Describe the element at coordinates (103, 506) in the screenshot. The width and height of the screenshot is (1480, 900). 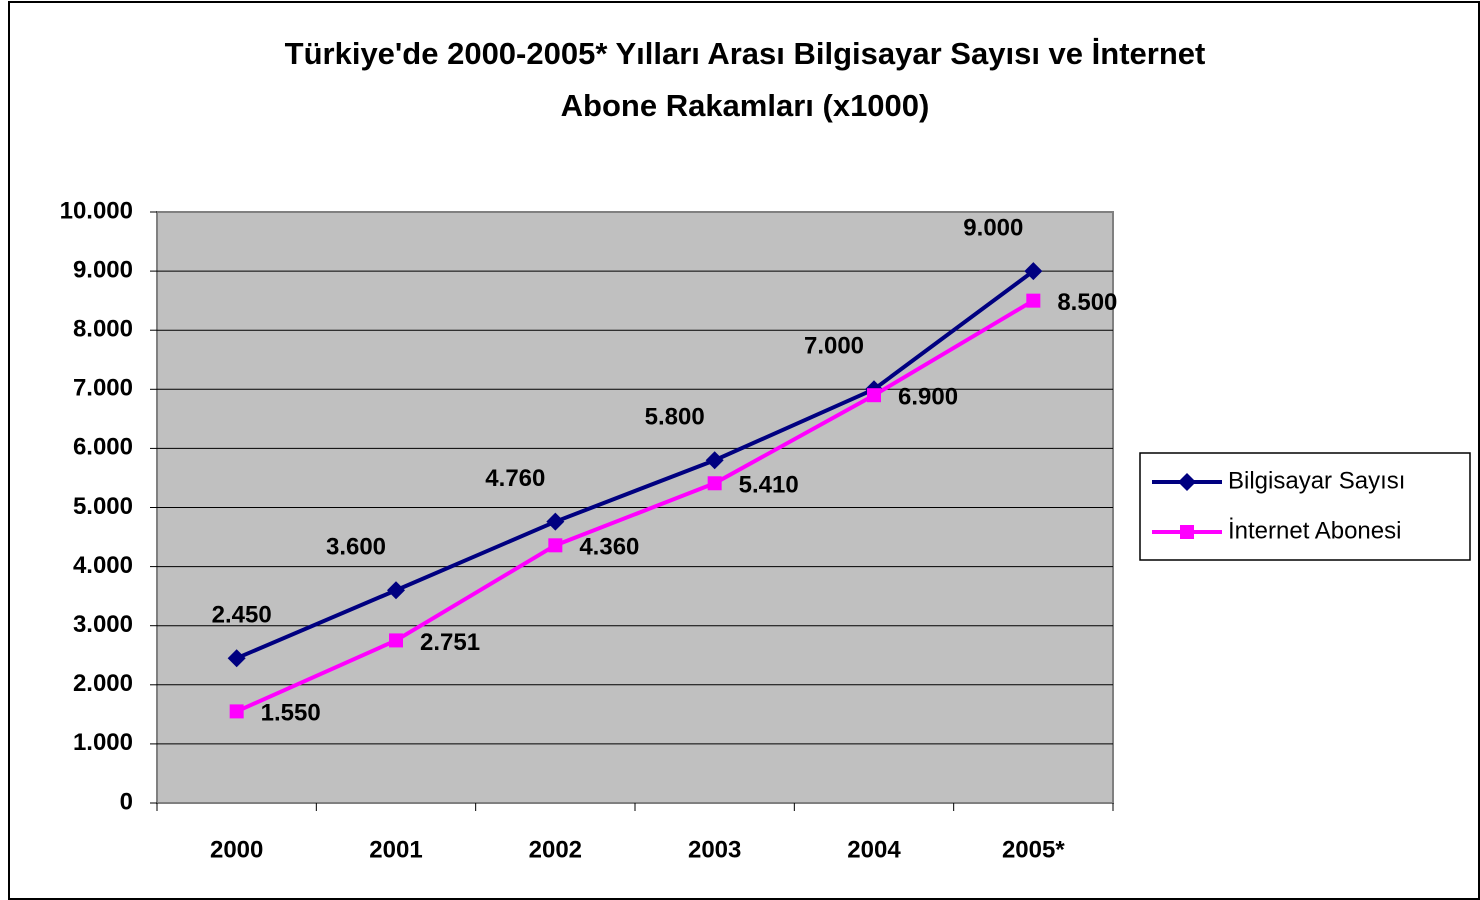
I see `y-tick-label: 5.000` at that location.